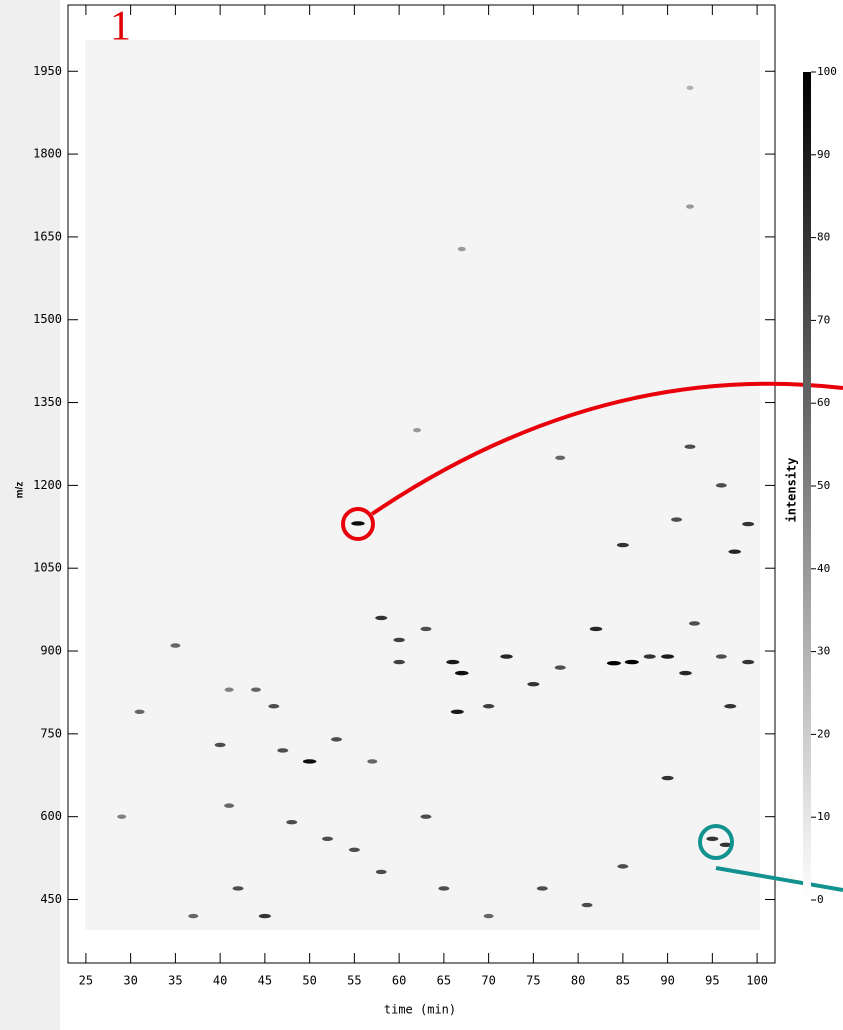 The height and width of the screenshot is (1030, 843). Describe the element at coordinates (47, 154) in the screenshot. I see `y-tick-label: 1800` at that location.